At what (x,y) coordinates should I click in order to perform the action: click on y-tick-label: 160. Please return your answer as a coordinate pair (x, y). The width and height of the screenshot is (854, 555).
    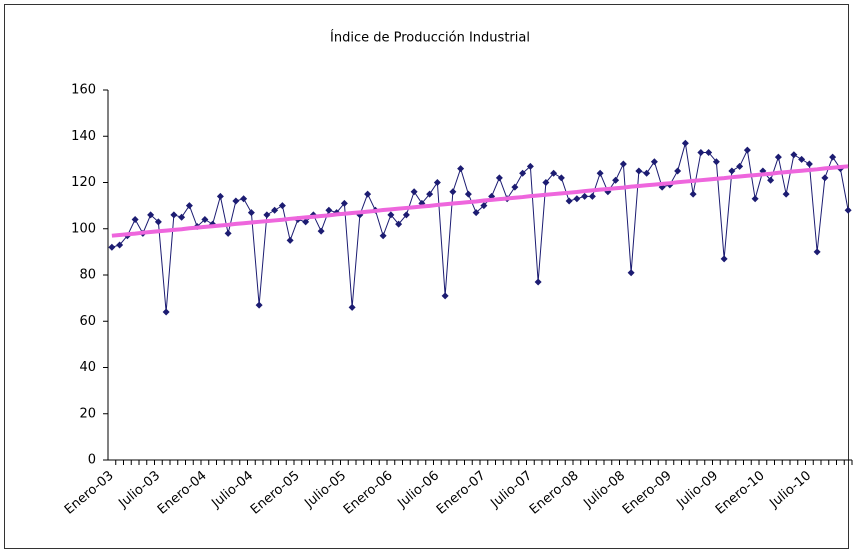
    Looking at the image, I should click on (83, 90).